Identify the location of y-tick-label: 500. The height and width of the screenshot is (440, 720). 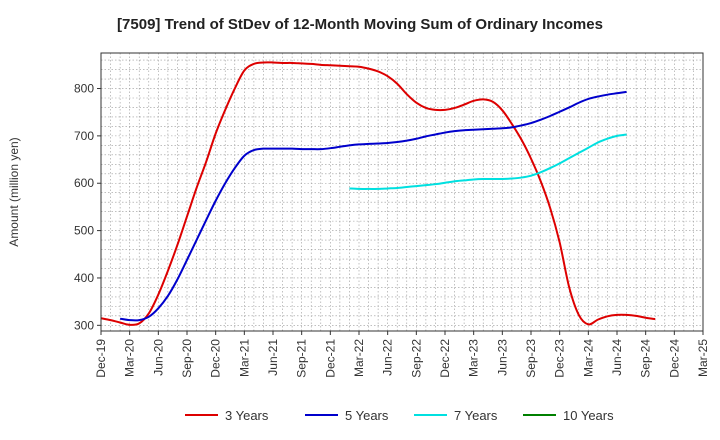
(84, 231).